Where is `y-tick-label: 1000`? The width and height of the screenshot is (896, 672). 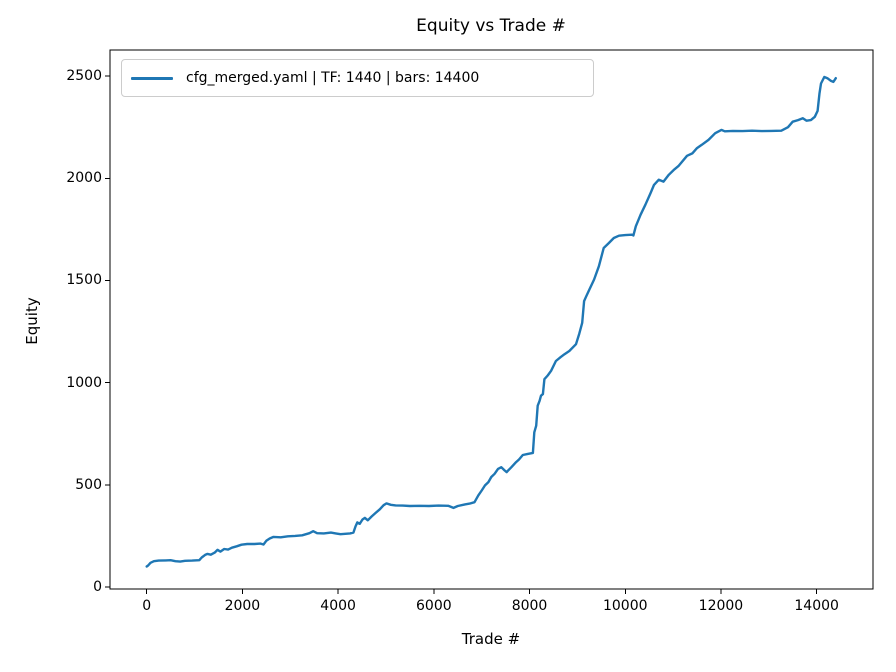
y-tick-label: 1000 is located at coordinates (84, 382).